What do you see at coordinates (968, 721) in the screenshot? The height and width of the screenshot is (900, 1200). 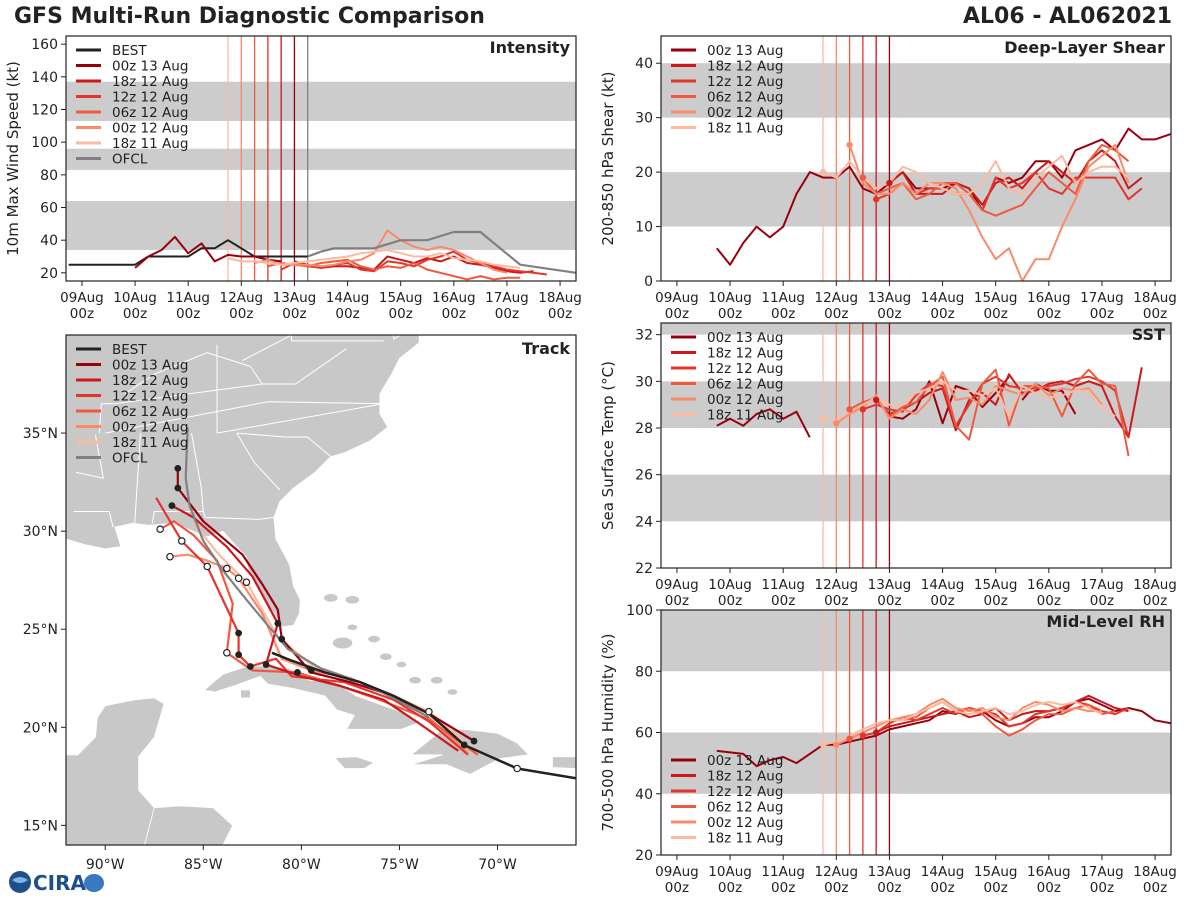 I see `rh-series-00z-12-aug` at bounding box center [968, 721].